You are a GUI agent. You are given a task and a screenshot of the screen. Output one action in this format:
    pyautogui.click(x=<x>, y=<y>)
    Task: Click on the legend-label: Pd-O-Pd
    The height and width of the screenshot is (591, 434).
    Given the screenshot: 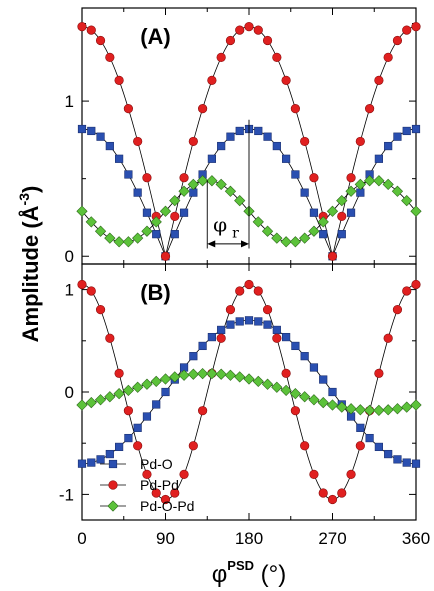 What is the action you would take?
    pyautogui.click(x=167, y=506)
    